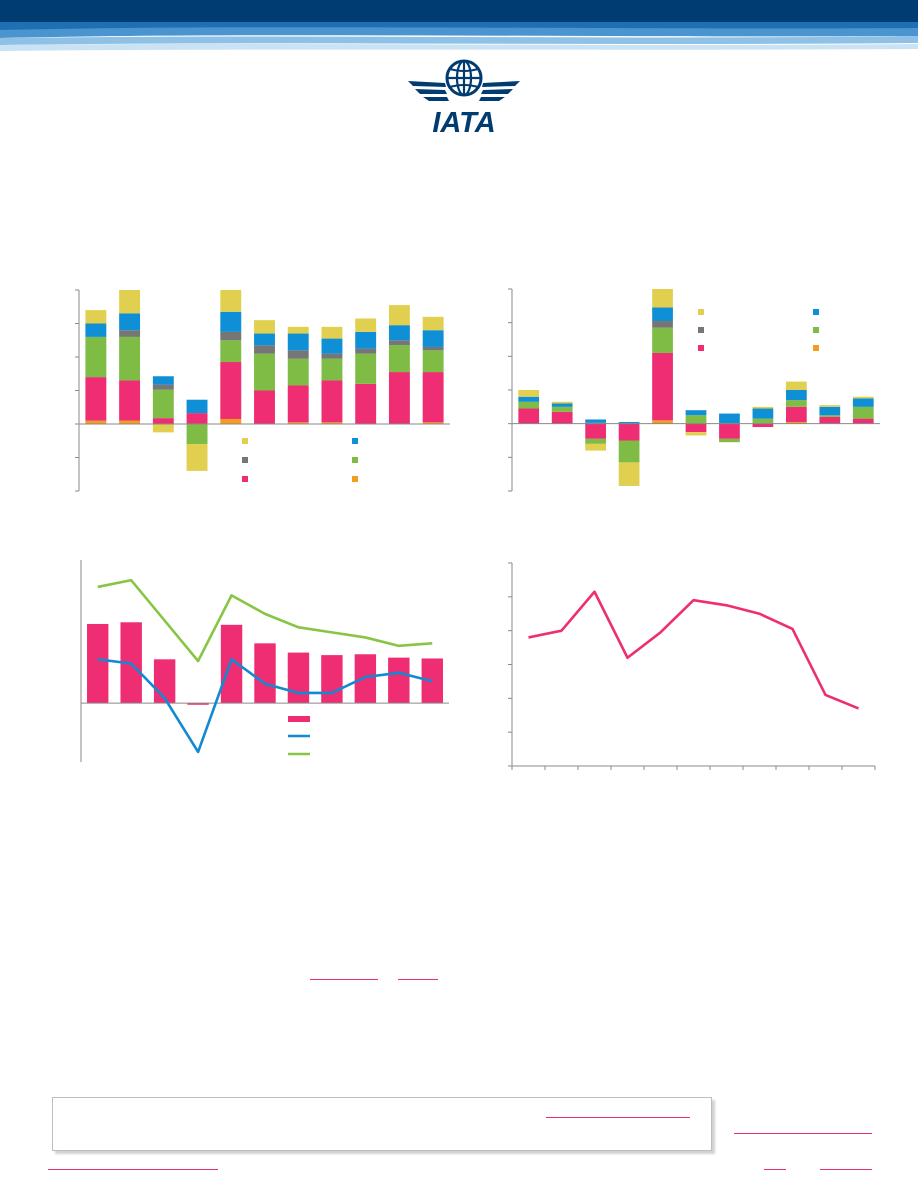 Image resolution: width=918 pixels, height=1188 pixels. I want to click on chart2-bar-2-pink, so click(596, 431).